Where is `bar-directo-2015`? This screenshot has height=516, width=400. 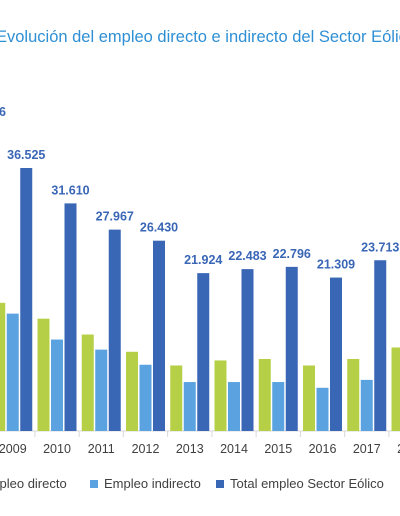
bar-directo-2015 is located at coordinates (264, 394).